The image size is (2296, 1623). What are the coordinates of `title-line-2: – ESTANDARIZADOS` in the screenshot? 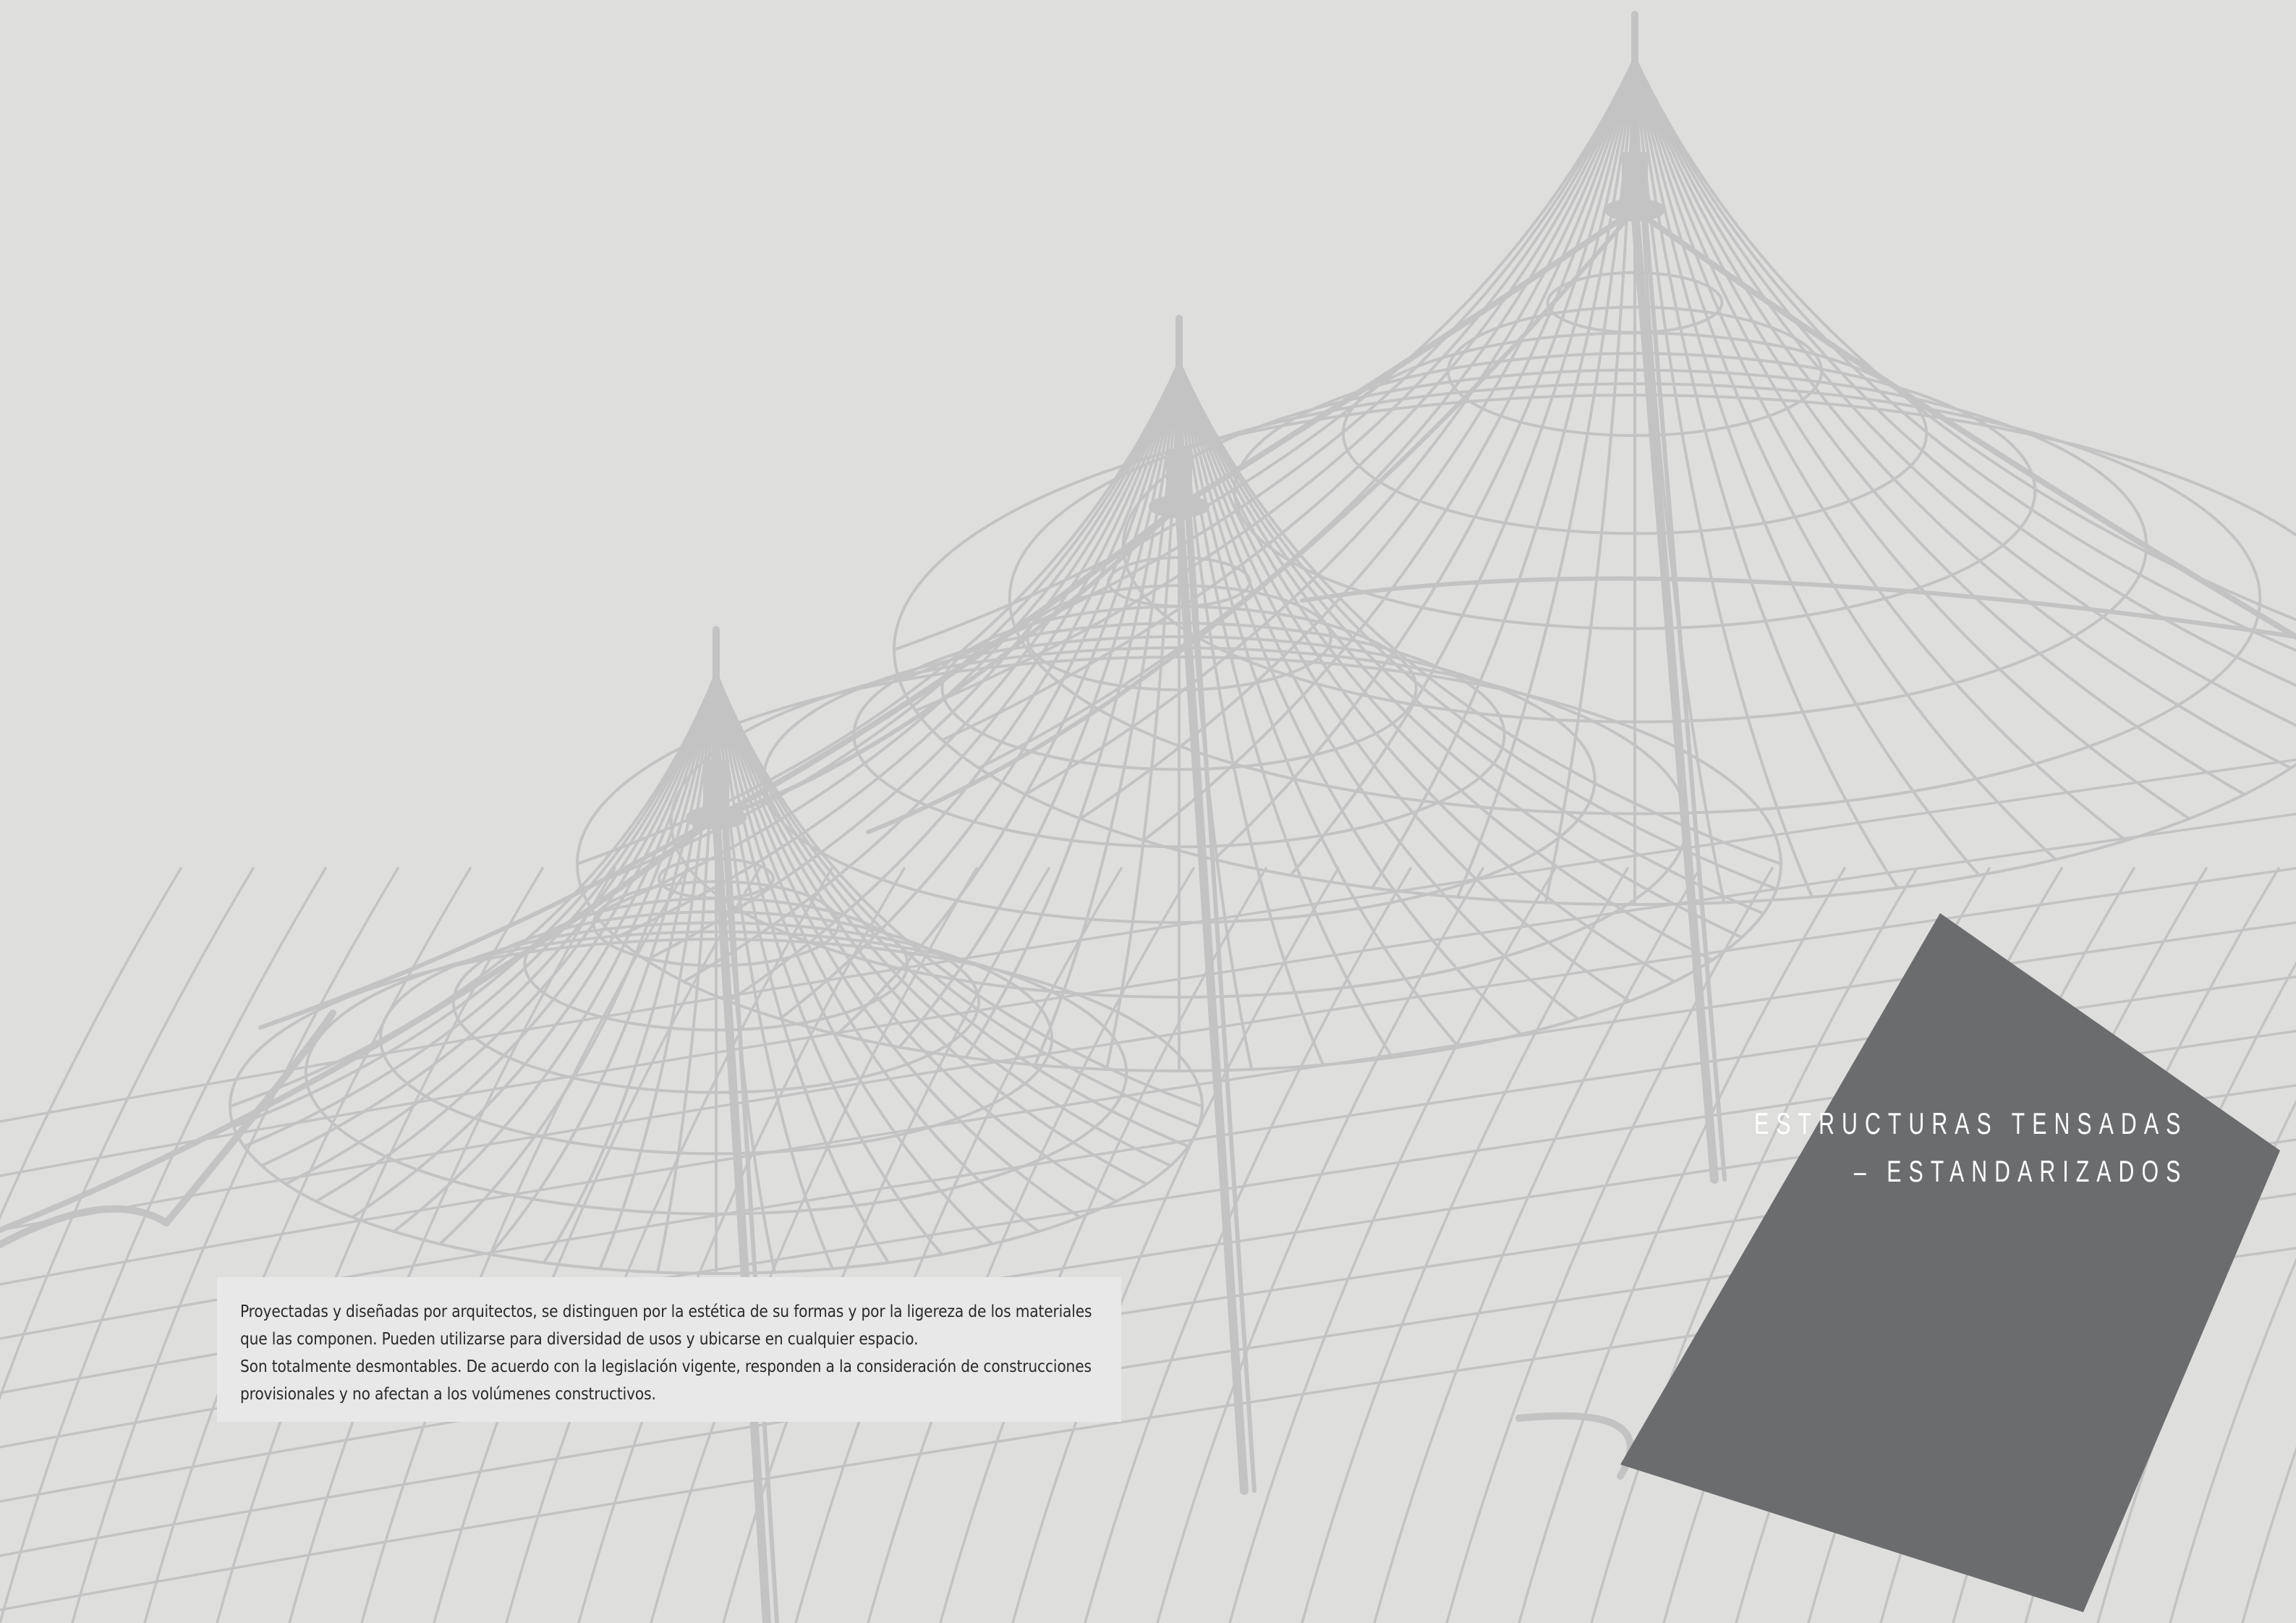 It's located at (2020, 1171).